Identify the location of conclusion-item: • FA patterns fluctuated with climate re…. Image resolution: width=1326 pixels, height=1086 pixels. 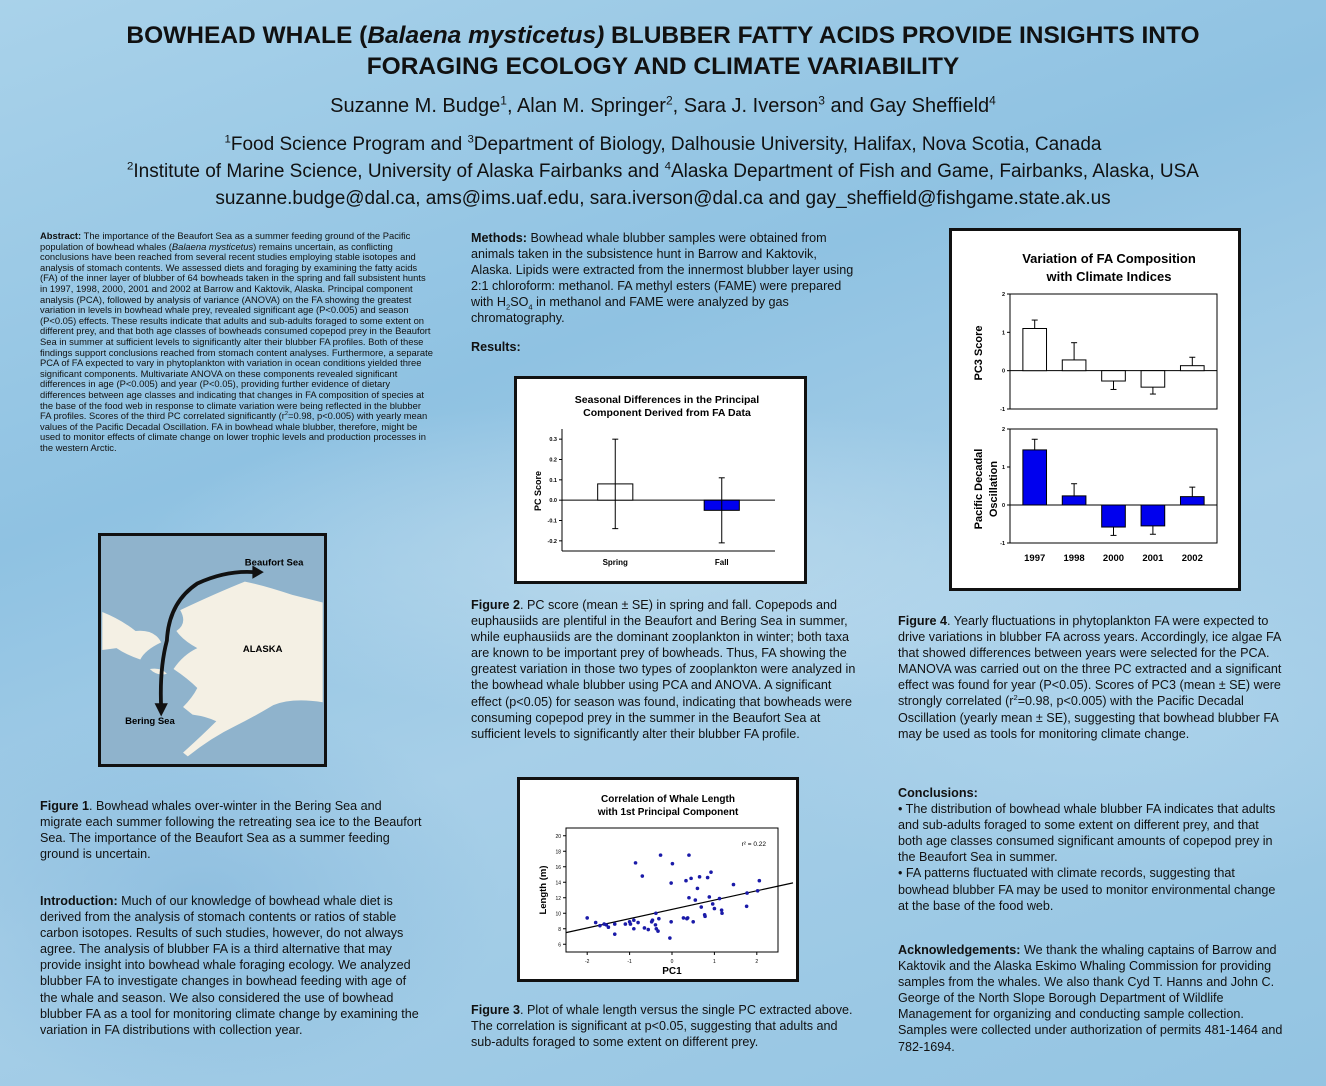
(1087, 889).